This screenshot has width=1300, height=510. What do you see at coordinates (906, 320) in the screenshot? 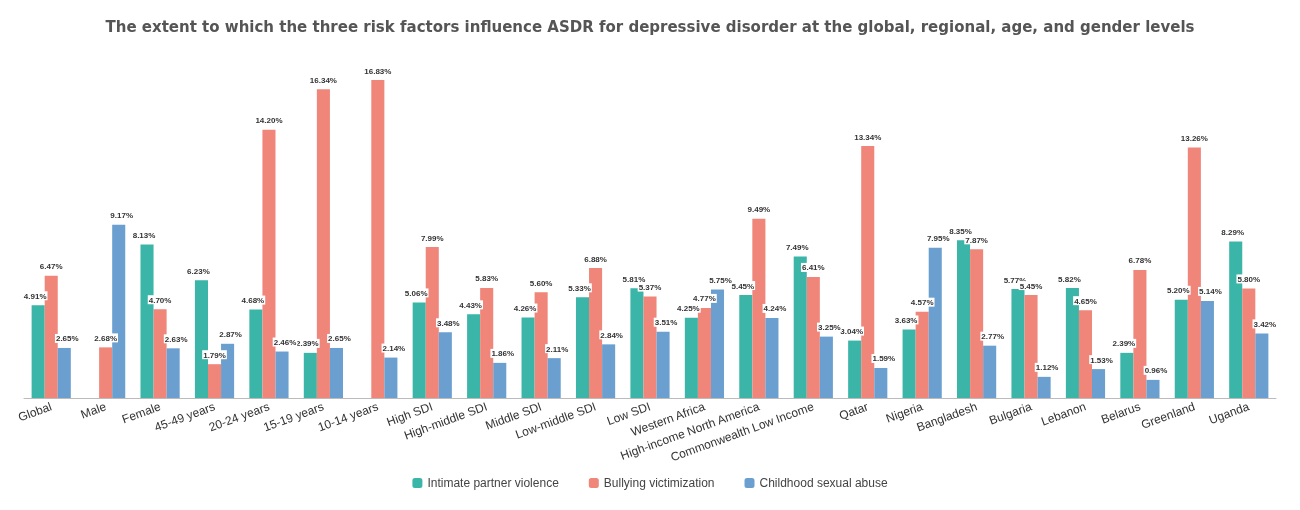
I see `data-label: 3.63%` at bounding box center [906, 320].